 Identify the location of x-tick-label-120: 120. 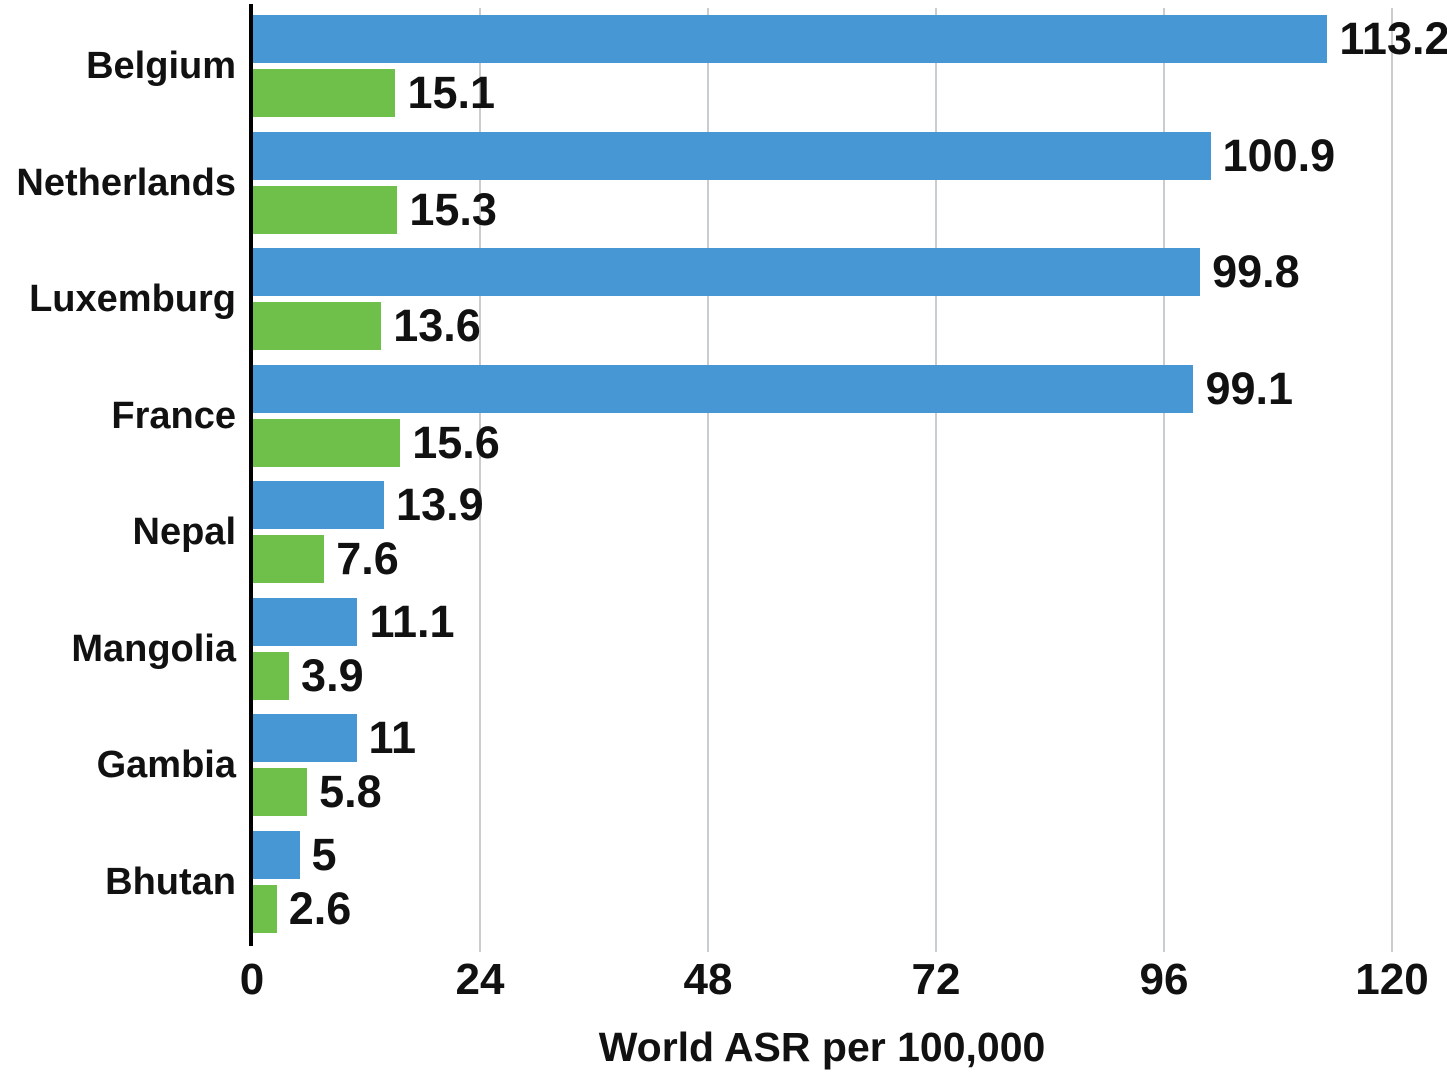
(1392, 979).